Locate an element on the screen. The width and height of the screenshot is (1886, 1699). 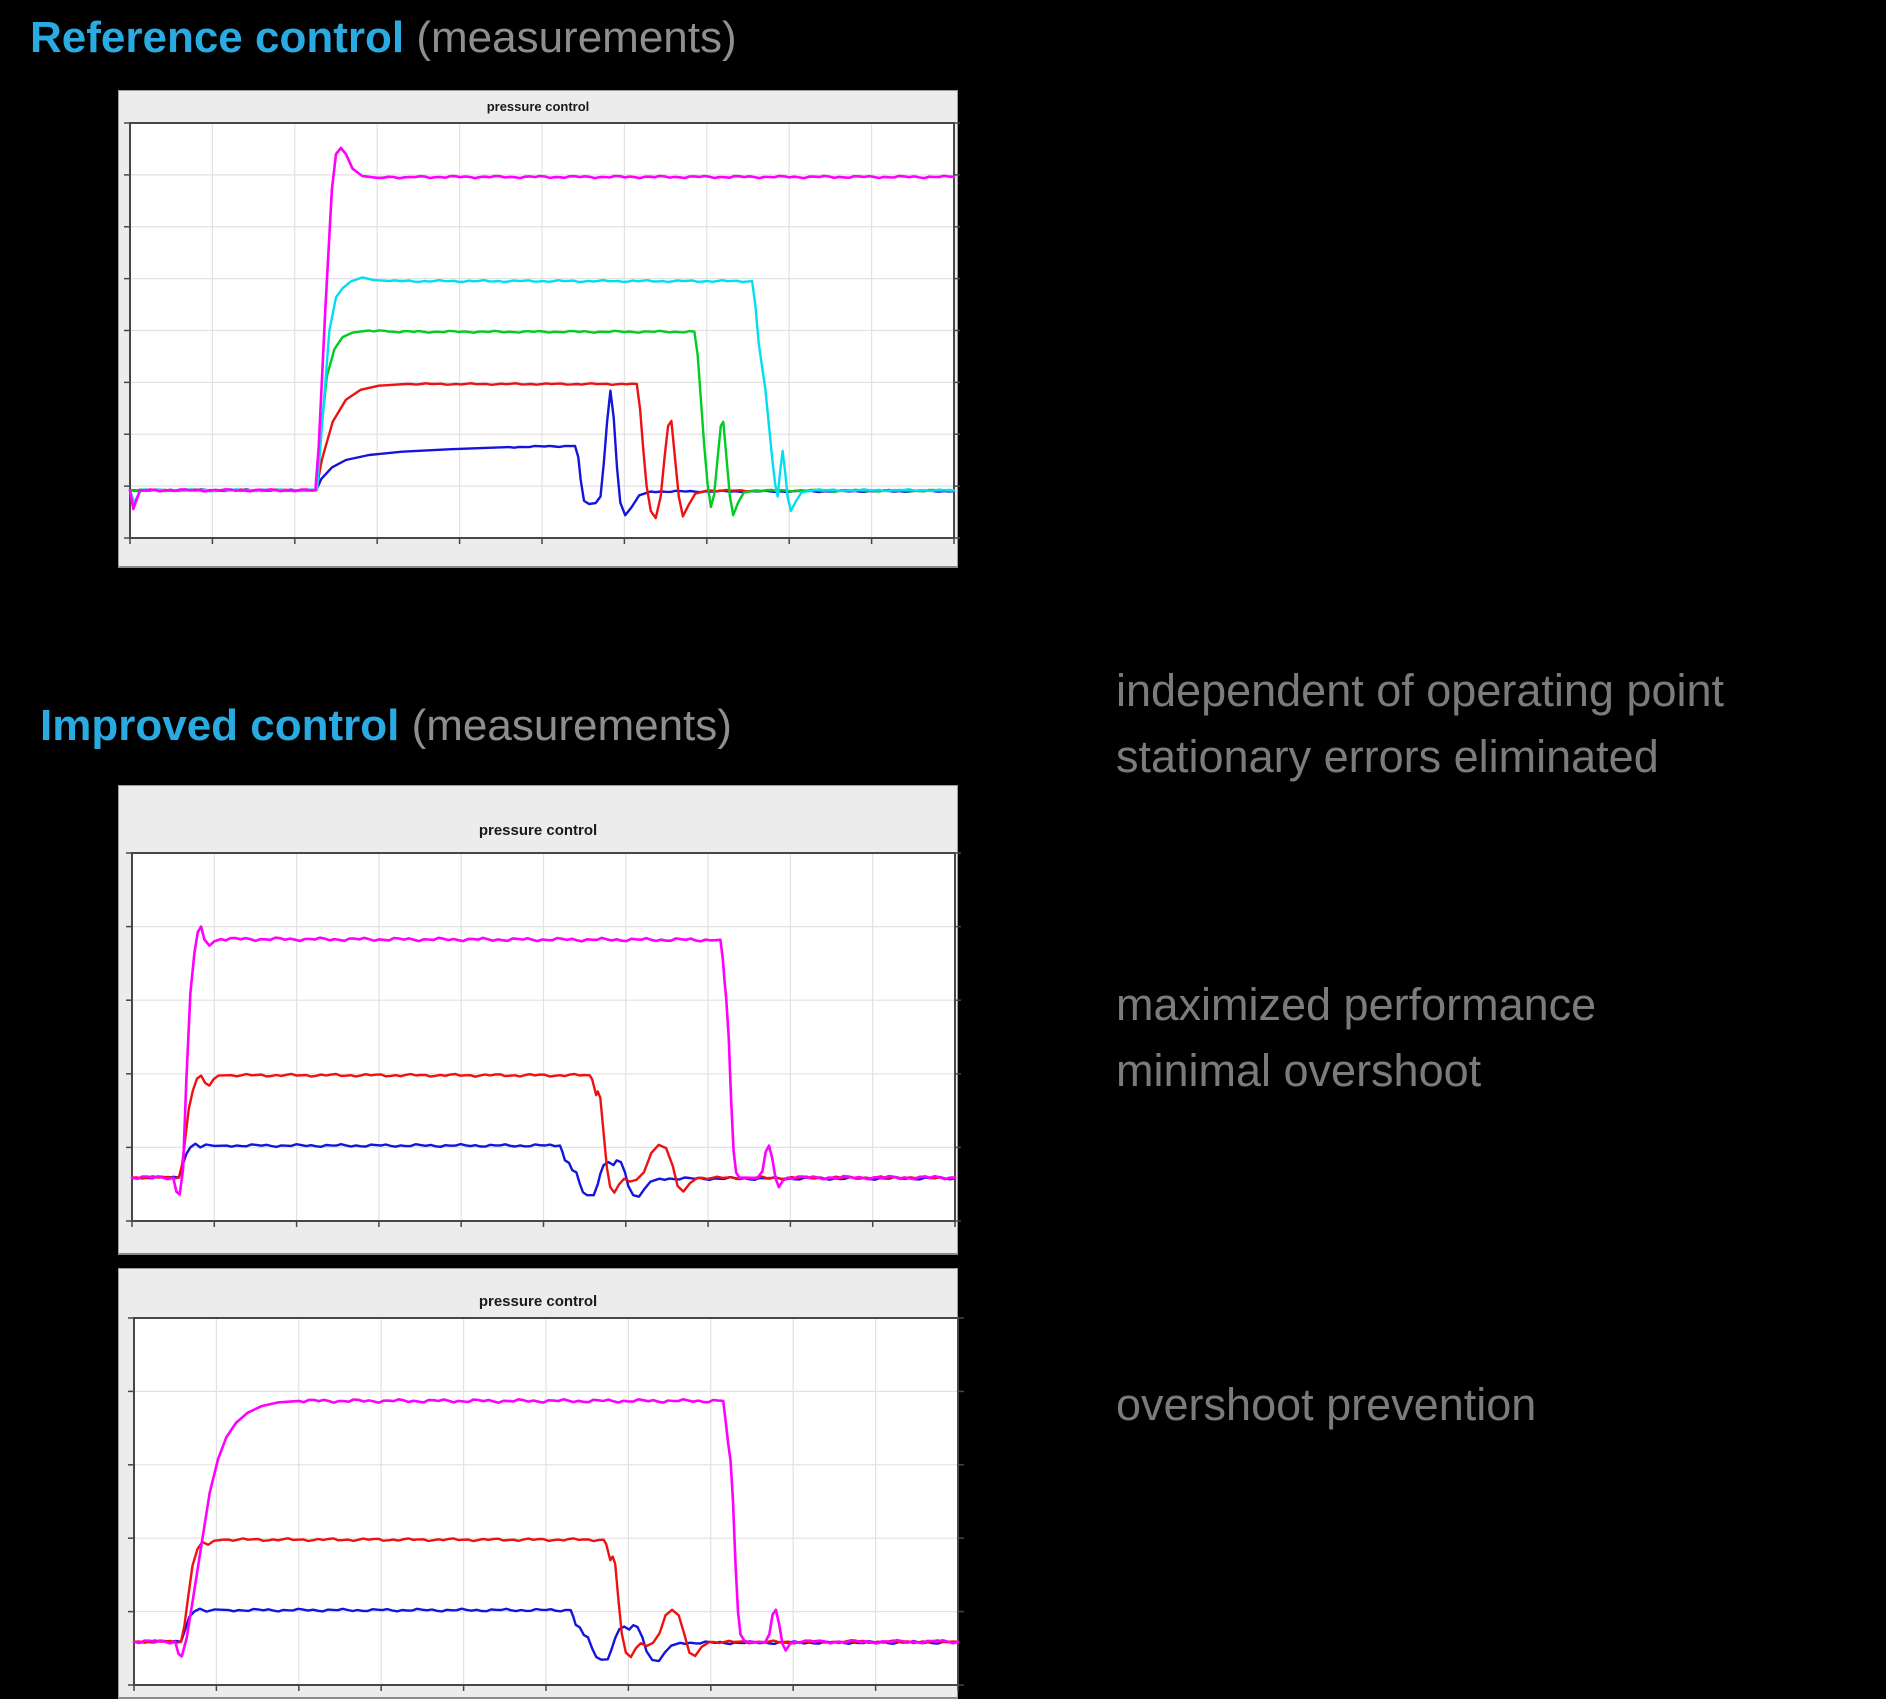
figure-improved-control-2: pressure control is located at coordinates (541, 1483).